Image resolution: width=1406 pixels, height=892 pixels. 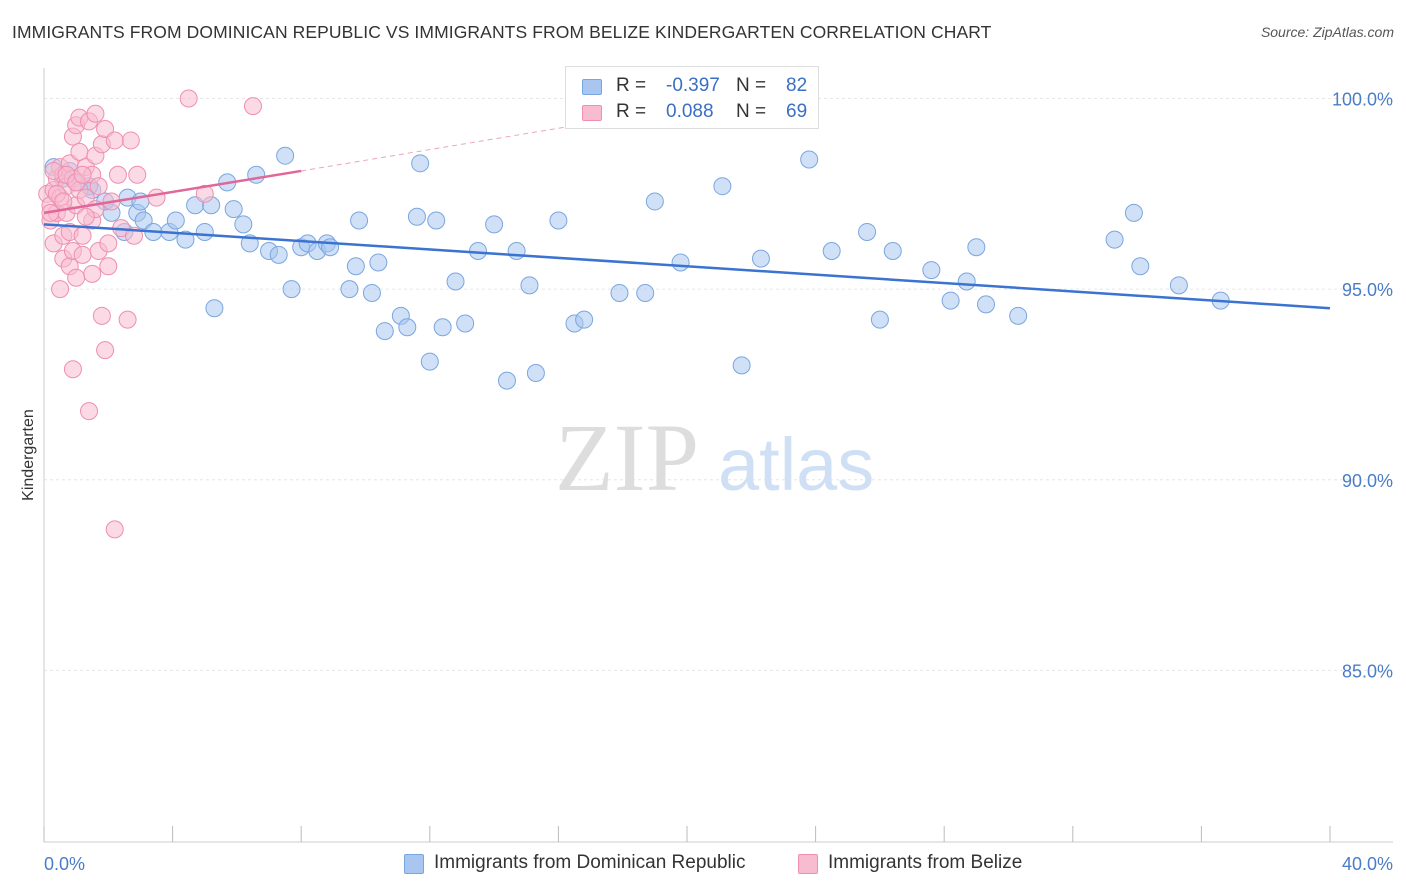 What do you see at coordinates (690, 111) in the screenshot?
I see `legend-r-value: 0.088` at bounding box center [690, 111].